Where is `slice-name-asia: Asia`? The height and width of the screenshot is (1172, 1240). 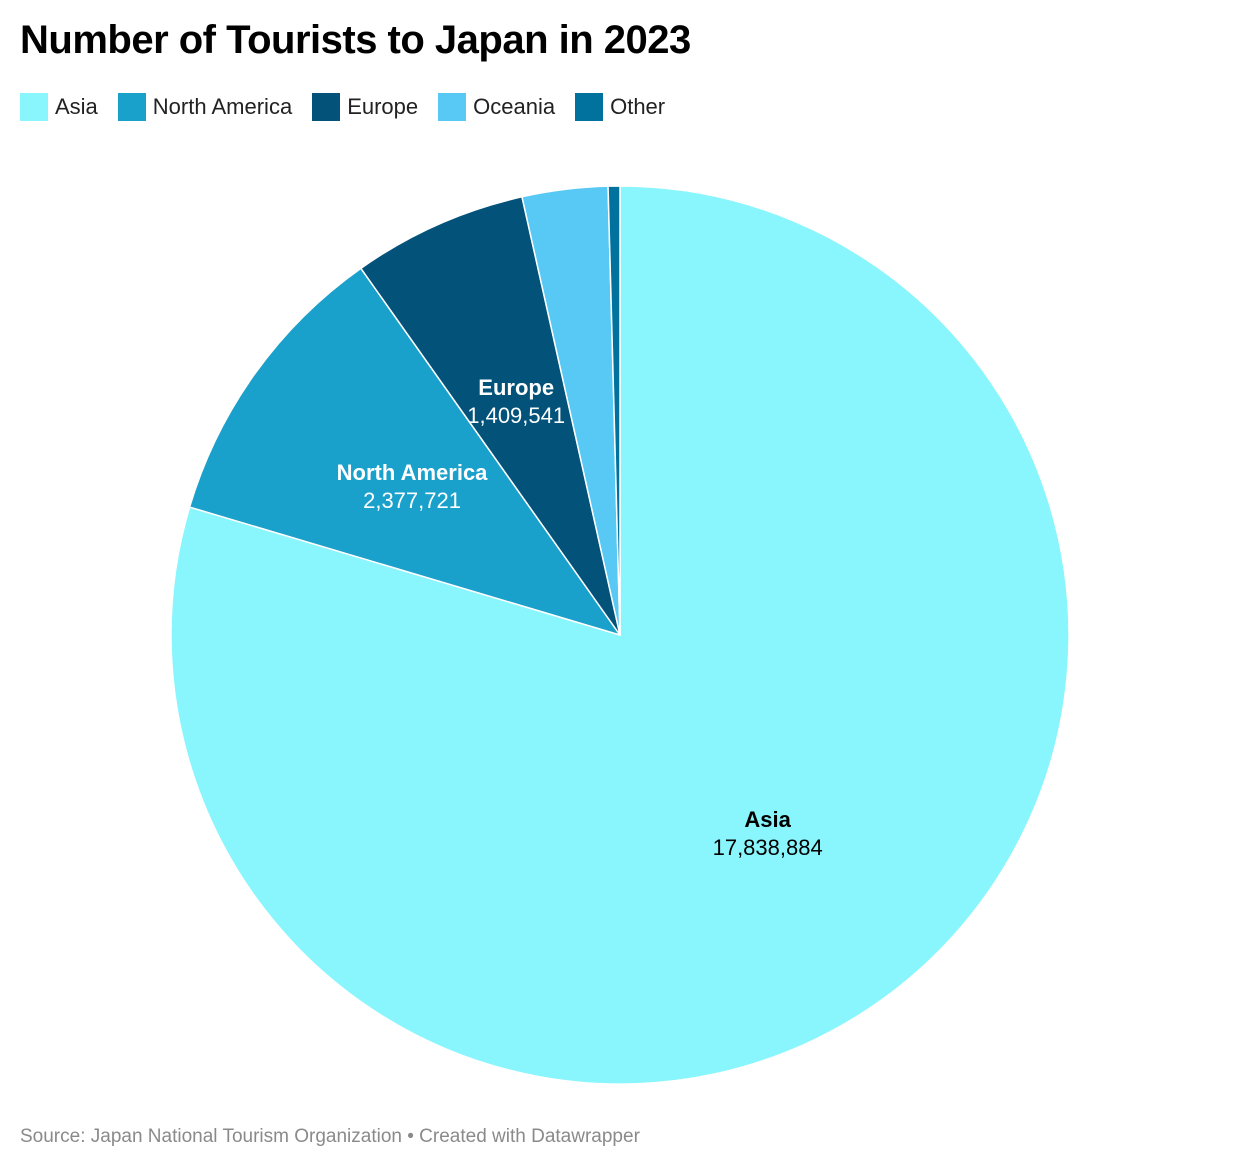 slice-name-asia: Asia is located at coordinates (767, 819).